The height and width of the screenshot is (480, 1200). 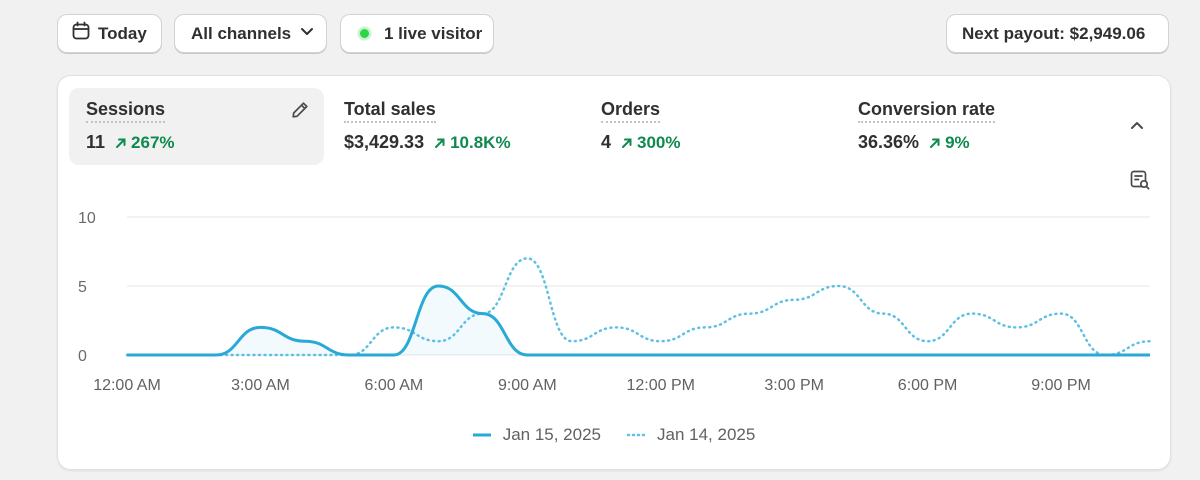 I want to click on x-tick-label: 12:00 AM, so click(x=127, y=385).